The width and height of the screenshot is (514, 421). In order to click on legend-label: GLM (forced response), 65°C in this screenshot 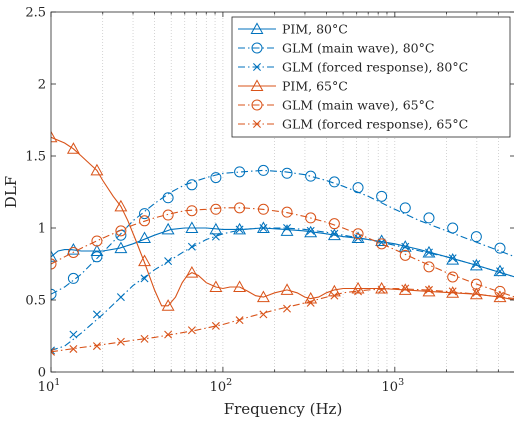, I will do `click(375, 124)`.